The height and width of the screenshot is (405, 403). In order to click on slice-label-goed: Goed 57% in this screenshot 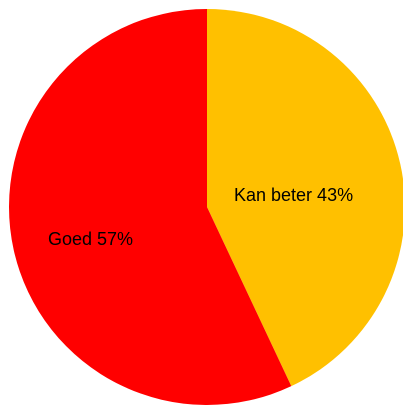, I will do `click(90, 239)`.